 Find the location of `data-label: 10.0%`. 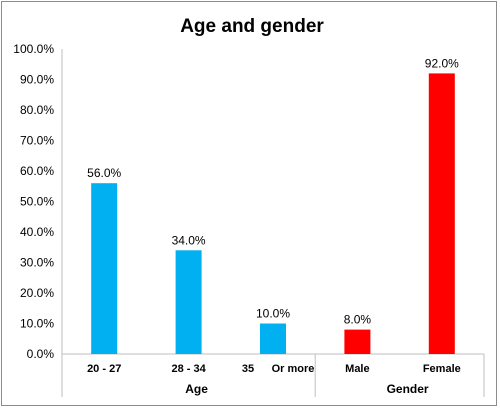

data-label: 10.0% is located at coordinates (273, 314).